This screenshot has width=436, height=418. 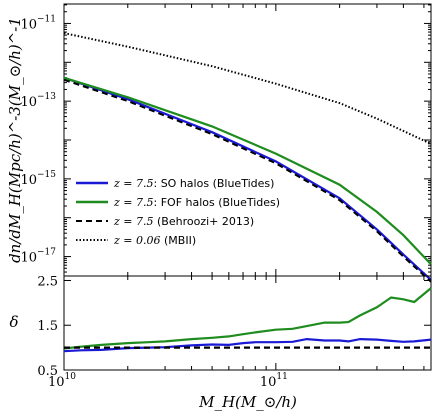 What do you see at coordinates (47, 371) in the screenshot?
I see `y-tick-label: 0.5` at bounding box center [47, 371].